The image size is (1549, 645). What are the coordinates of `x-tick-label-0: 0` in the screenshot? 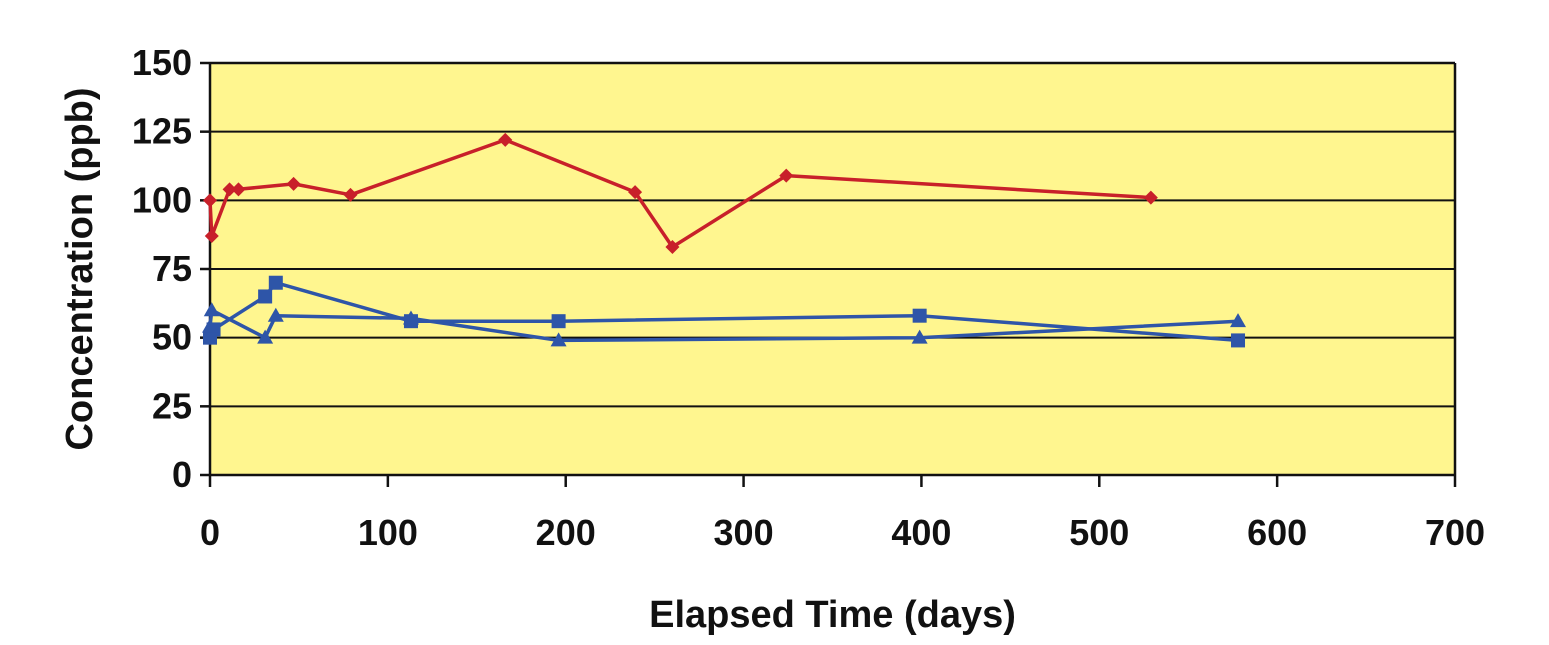 It's located at (210, 532).